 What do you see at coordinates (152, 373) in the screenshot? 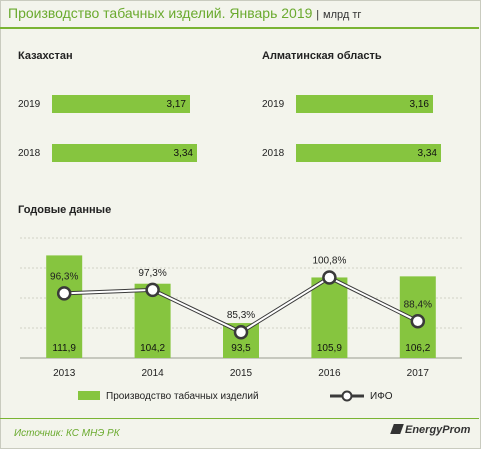
I see `x-tick-2014: 2014` at bounding box center [152, 373].